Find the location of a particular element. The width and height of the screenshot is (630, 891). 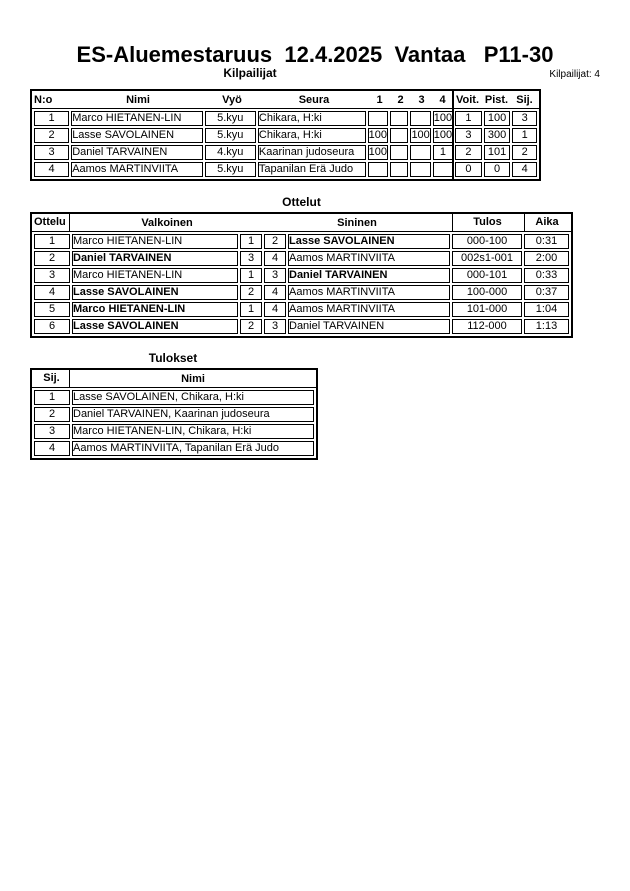

cell-no: 3 is located at coordinates (52, 152).